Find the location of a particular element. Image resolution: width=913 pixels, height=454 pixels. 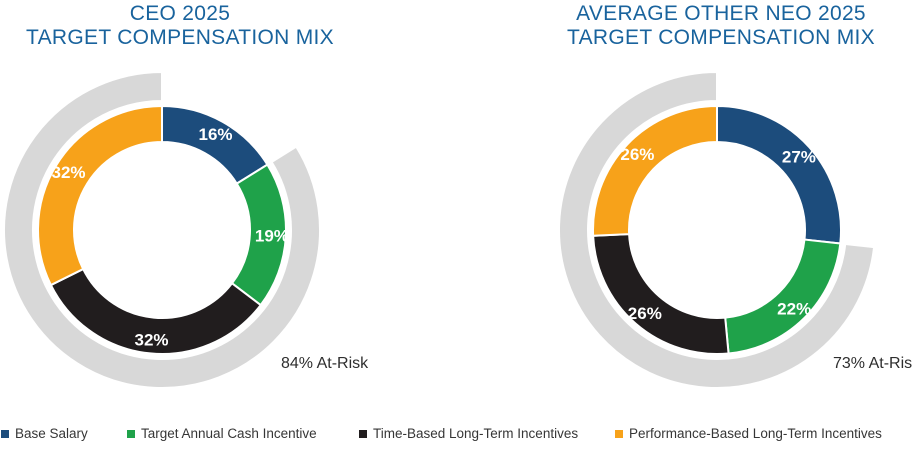

at-risk-label-ceo: 84% At-Risk is located at coordinates (325, 363).